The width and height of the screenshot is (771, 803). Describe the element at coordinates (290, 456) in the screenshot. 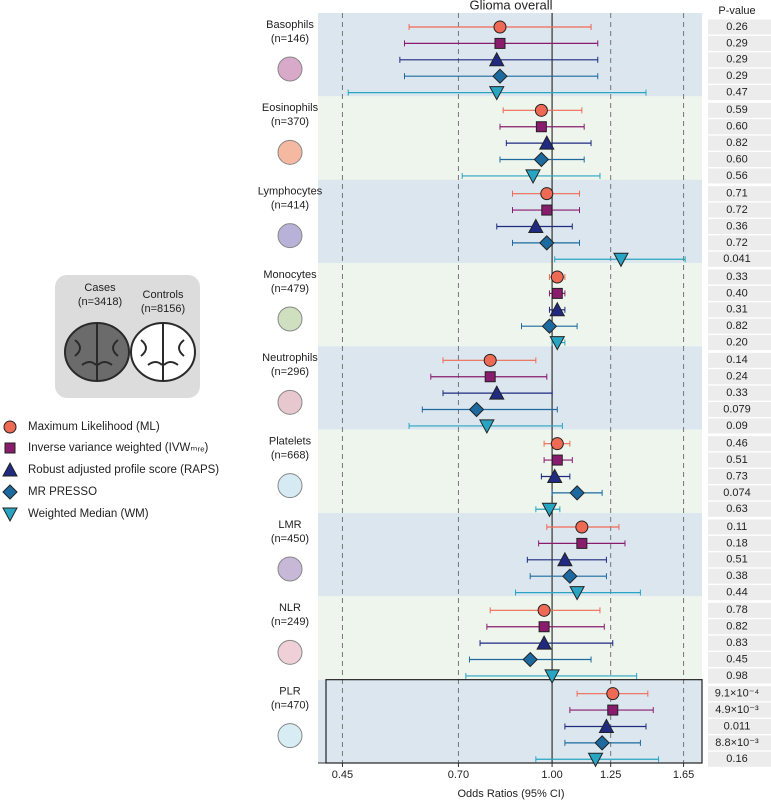

I see `group-n: (n=668)` at that location.